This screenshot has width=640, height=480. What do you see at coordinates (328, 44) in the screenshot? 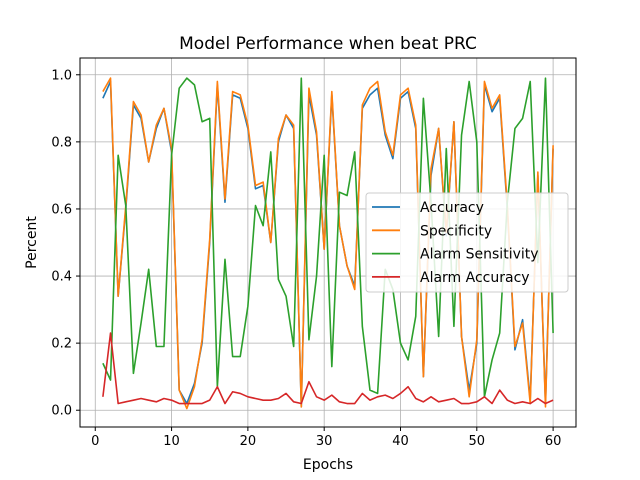
I see `chart-title: Model Performance when beat PRC` at bounding box center [328, 44].